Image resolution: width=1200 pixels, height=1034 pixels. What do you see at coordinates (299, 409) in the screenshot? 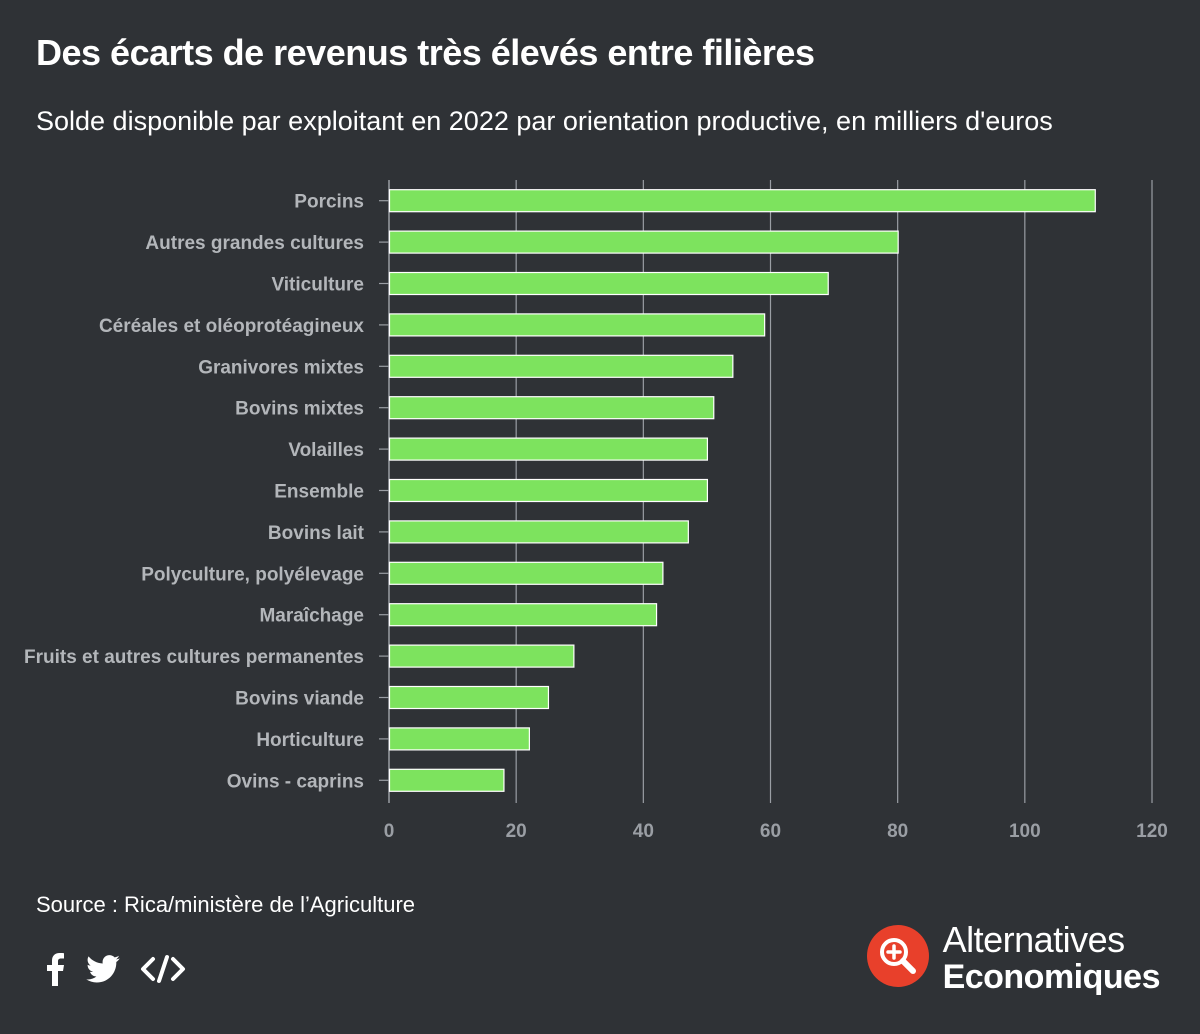
I see `category-label: Bovins mixtes` at bounding box center [299, 409].